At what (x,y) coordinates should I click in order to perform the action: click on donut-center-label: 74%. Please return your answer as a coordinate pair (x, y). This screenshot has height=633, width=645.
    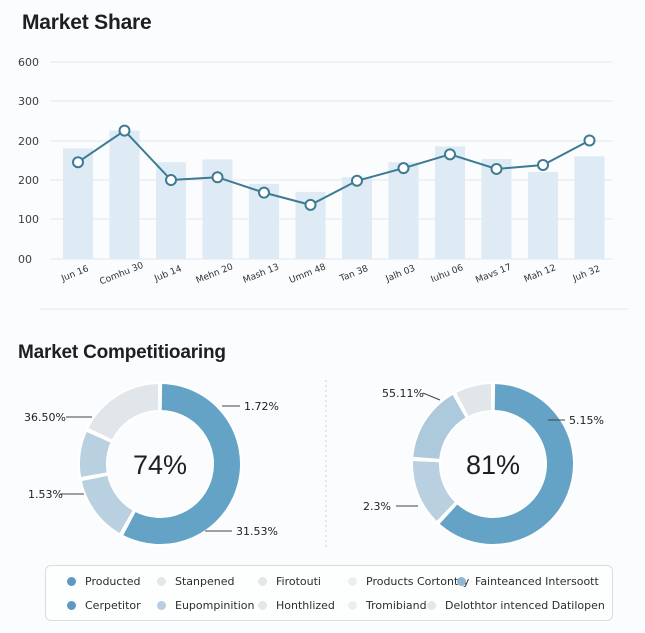
    Looking at the image, I should click on (160, 465).